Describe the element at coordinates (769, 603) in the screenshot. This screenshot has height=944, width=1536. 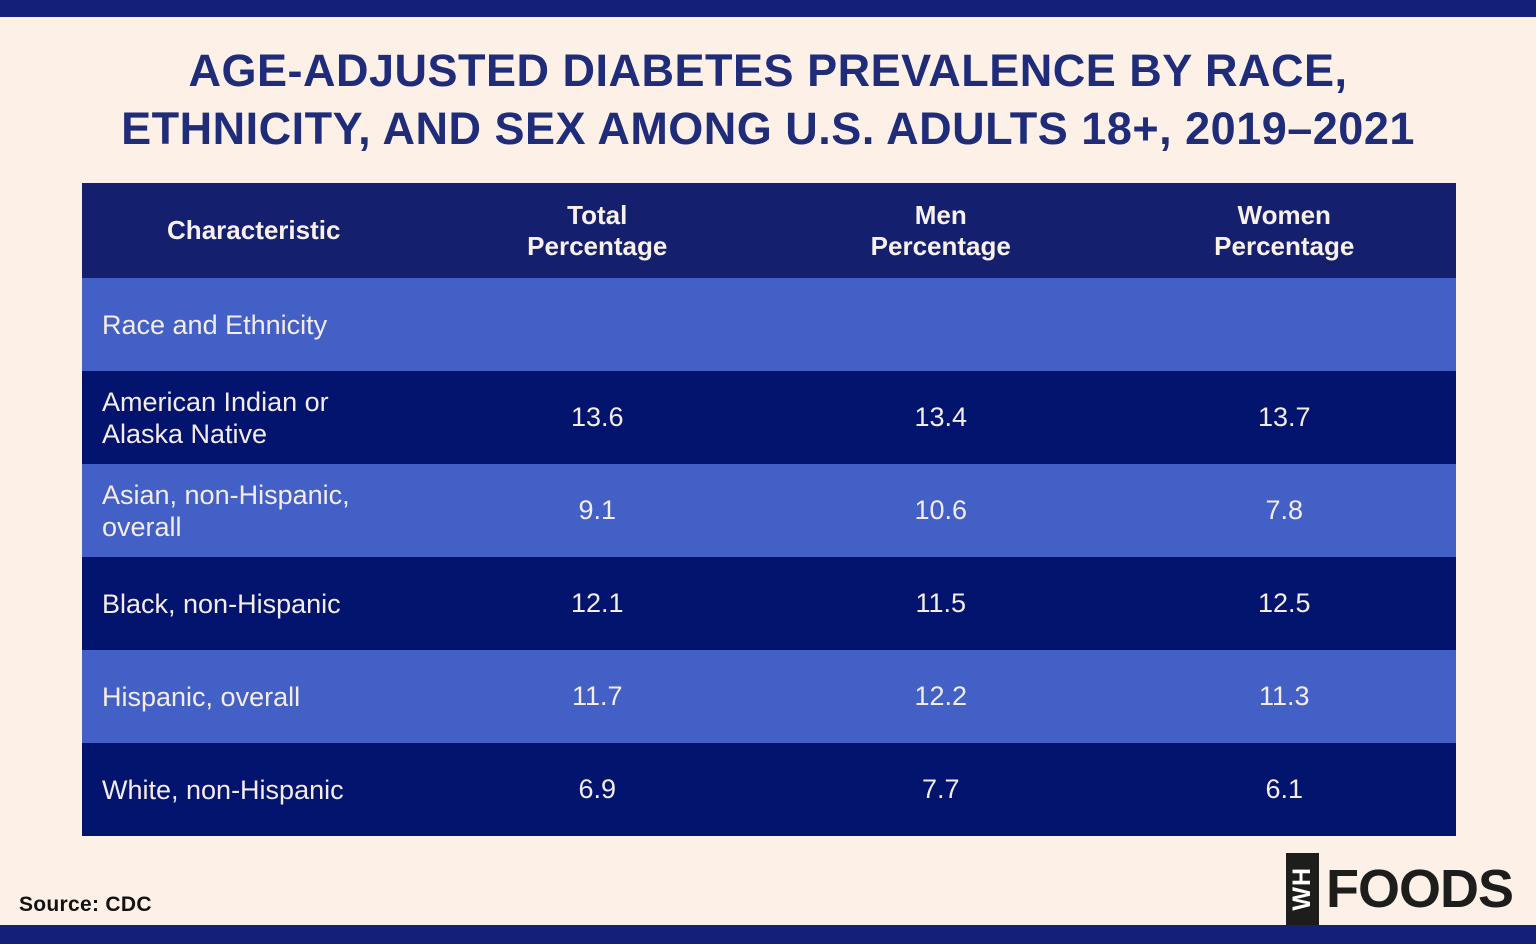
I see `table-row: Black, non-Hispanic 12.1 11.5 12.5` at that location.